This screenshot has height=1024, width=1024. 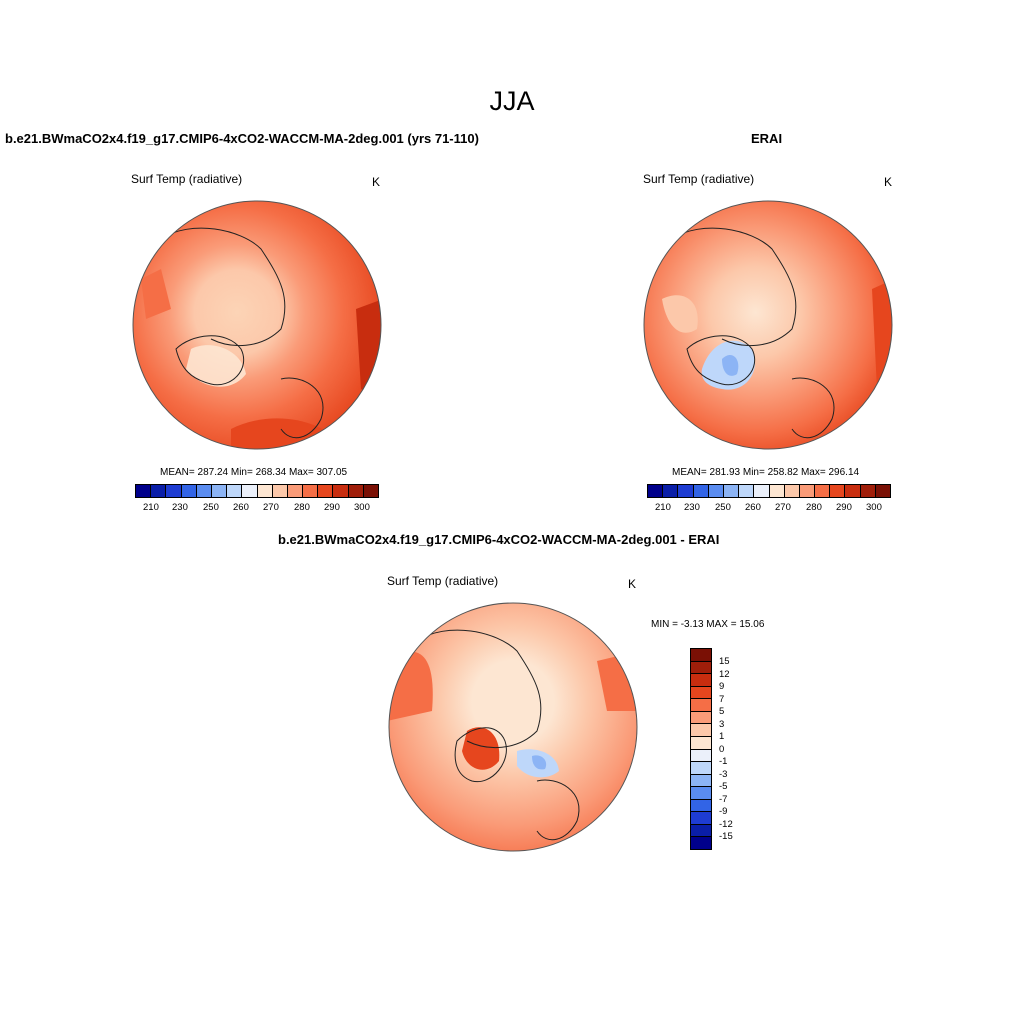 I want to click on diff-cbar-tick: 12, so click(x=724, y=674).